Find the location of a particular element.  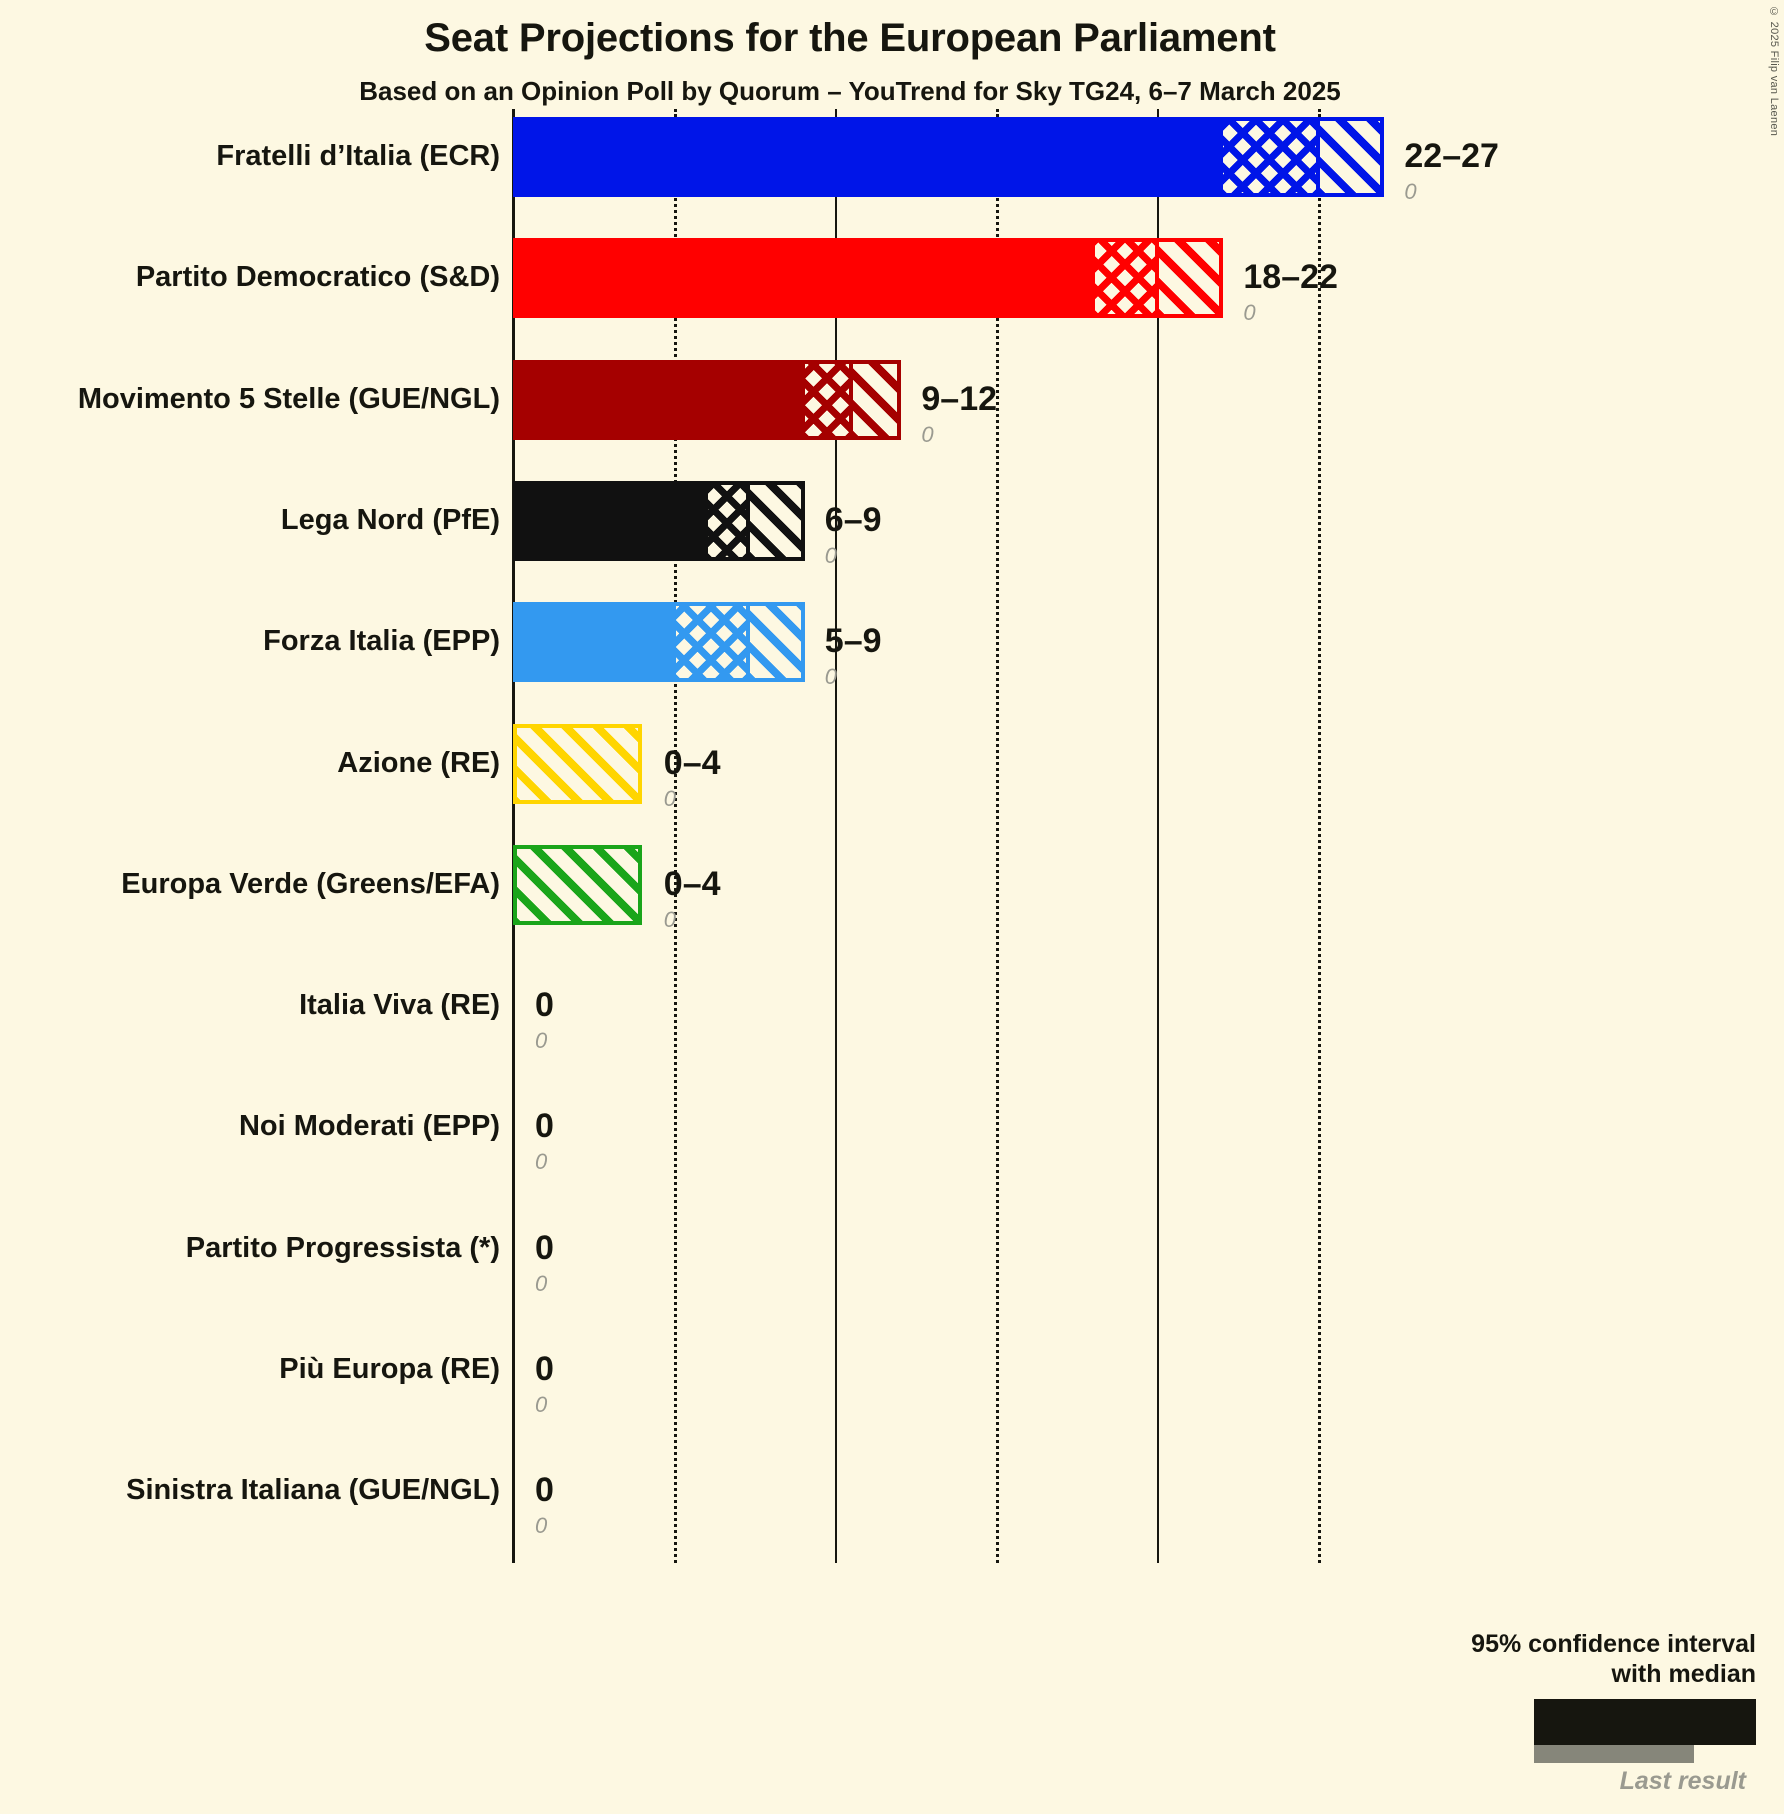

legend-sample-bar is located at coordinates (1645, 1722).